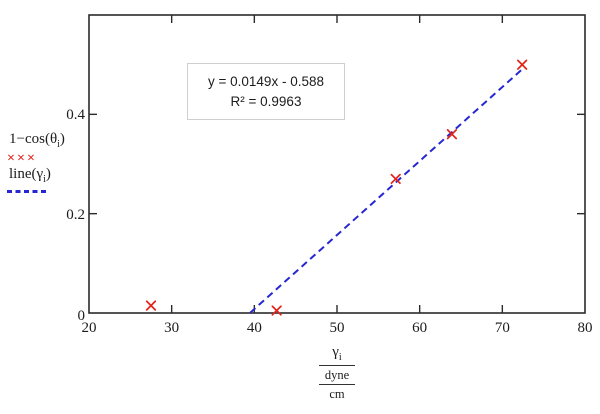  Describe the element at coordinates (27, 191) in the screenshot. I see `legend-series2-line-sample` at that location.